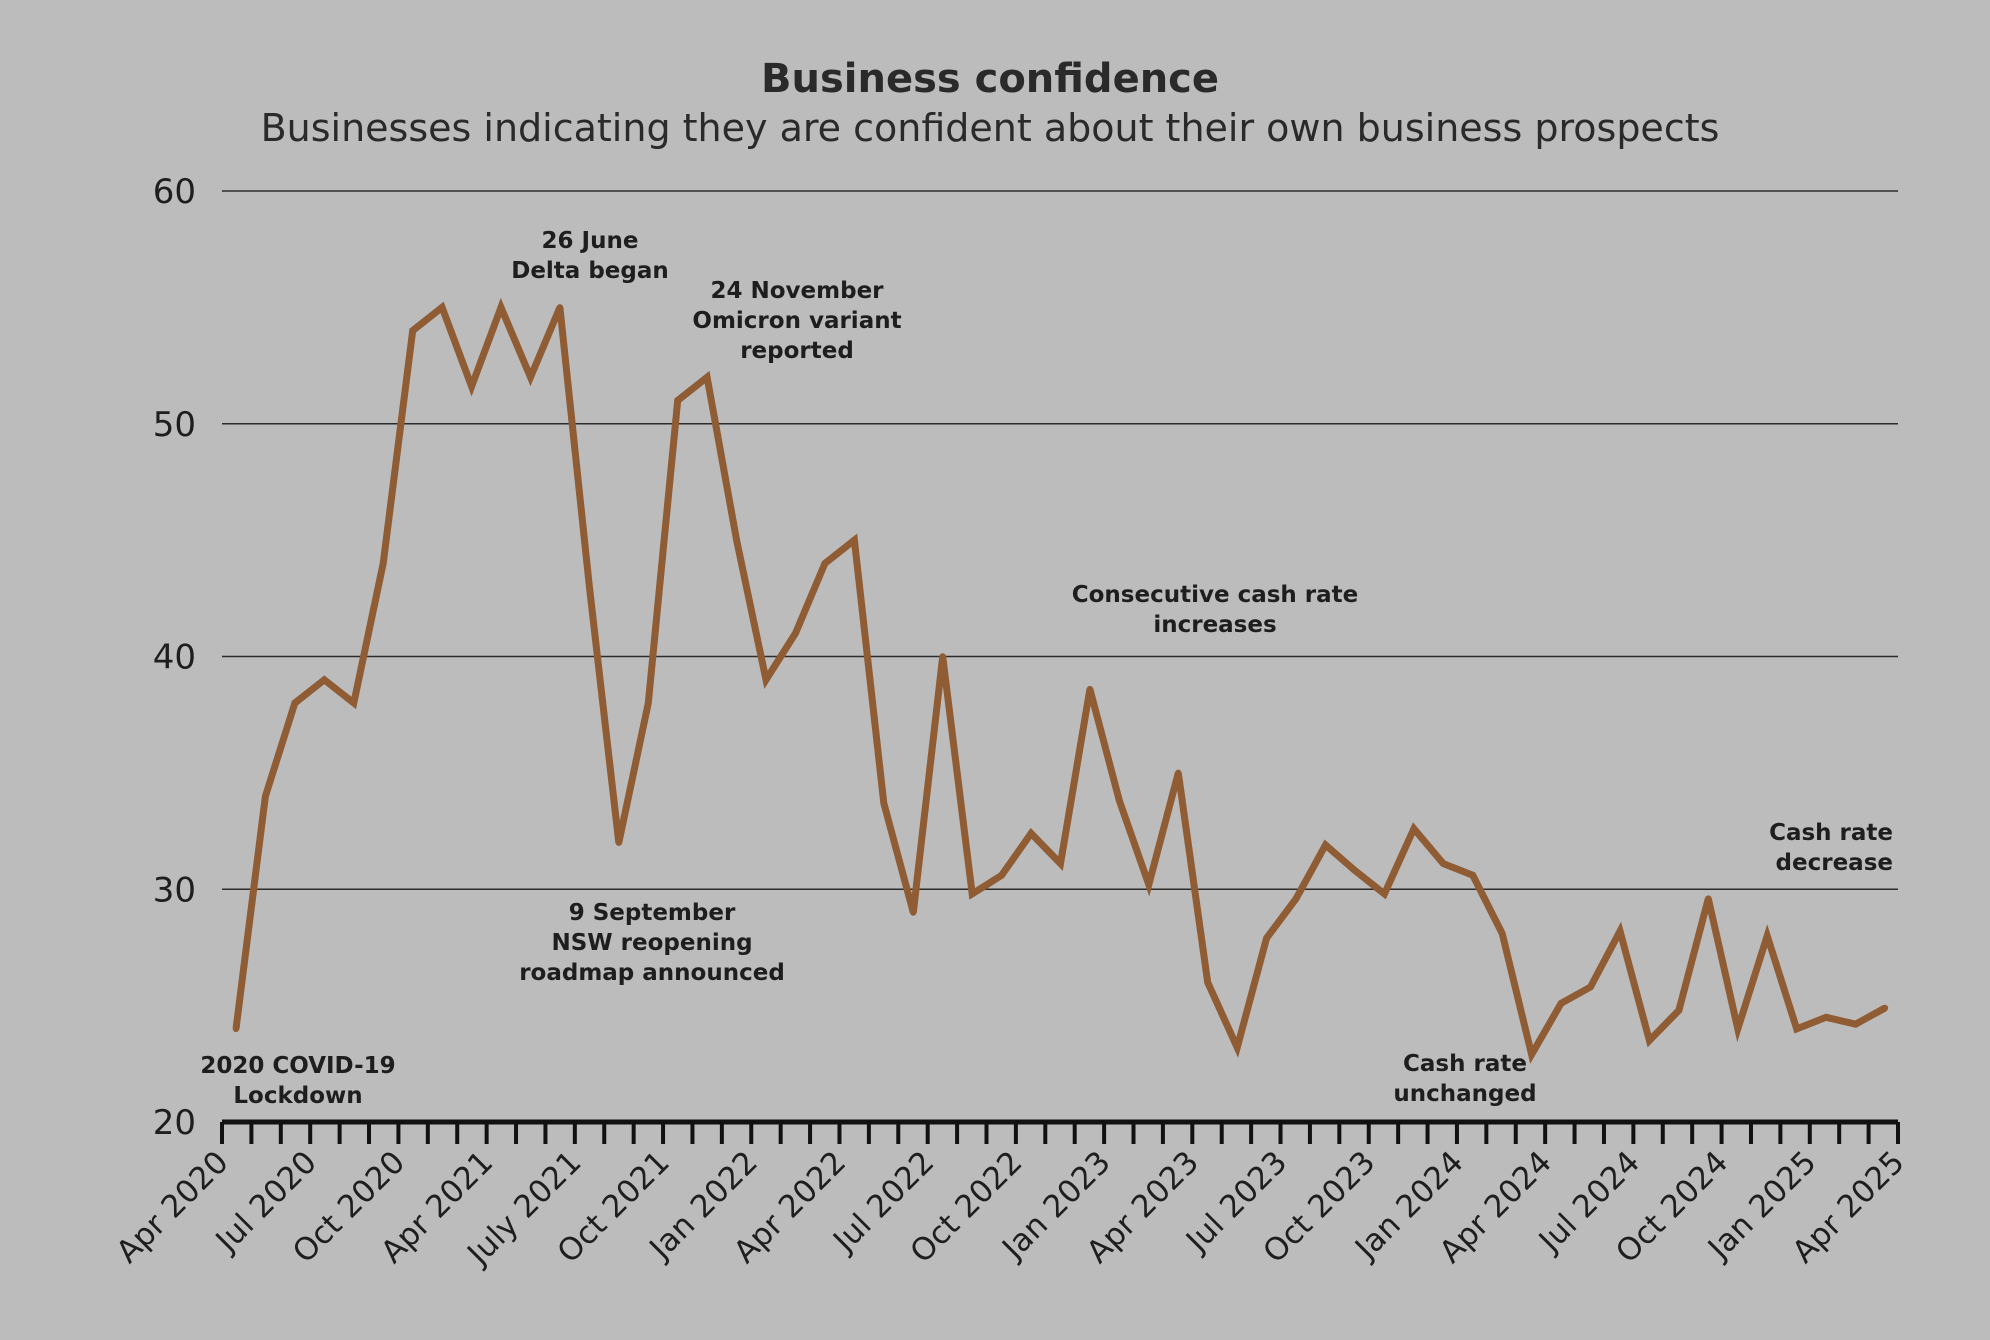 This screenshot has width=1990, height=1340. What do you see at coordinates (990, 79) in the screenshot?
I see `chart-title: Business confidence` at bounding box center [990, 79].